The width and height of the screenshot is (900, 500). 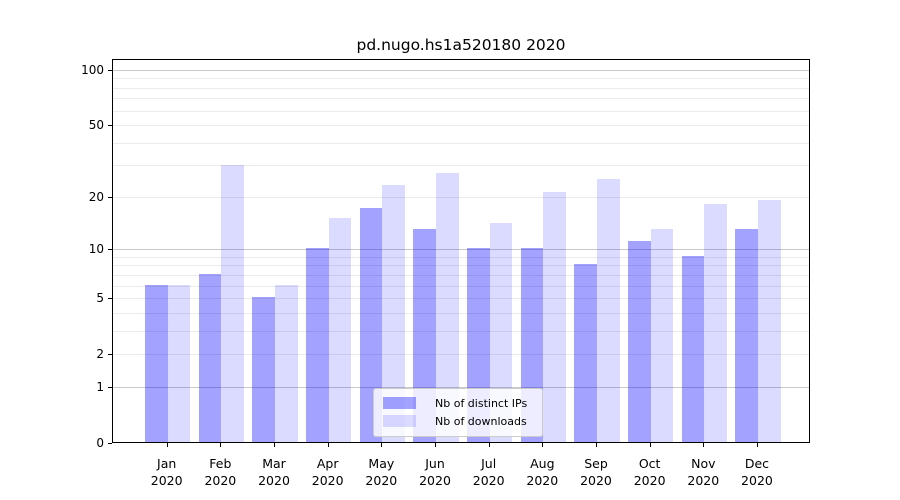 I want to click on legend-label-downloads: Nb of downloads, so click(x=481, y=421).